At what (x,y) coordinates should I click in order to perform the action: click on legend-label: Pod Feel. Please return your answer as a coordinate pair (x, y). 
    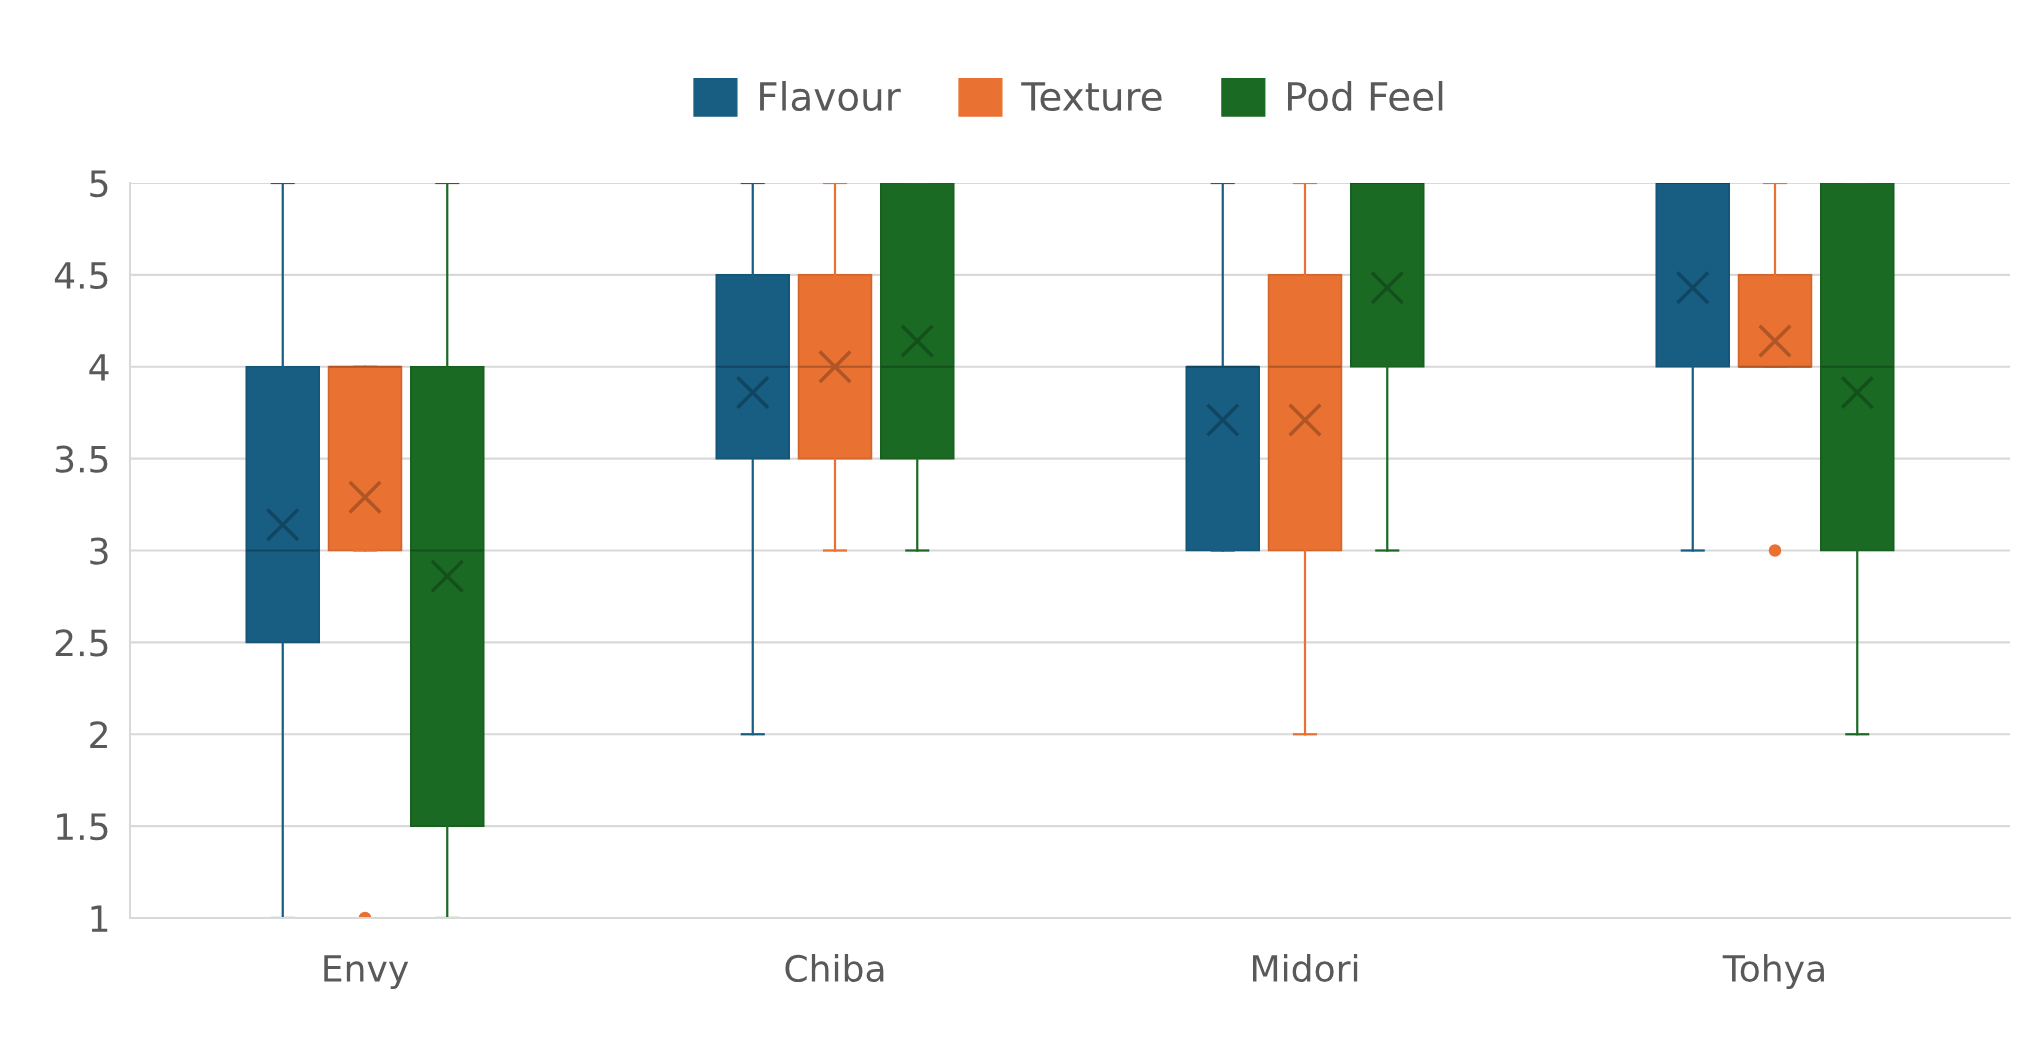
    Looking at the image, I should click on (1365, 96).